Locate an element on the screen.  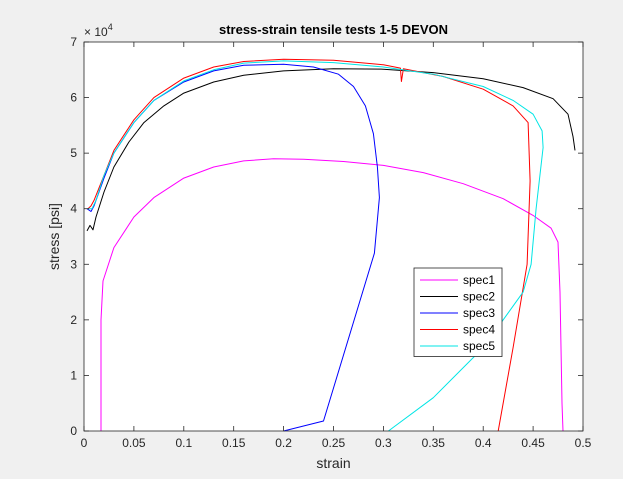
legend-label-spec2: spec2 is located at coordinates (479, 297).